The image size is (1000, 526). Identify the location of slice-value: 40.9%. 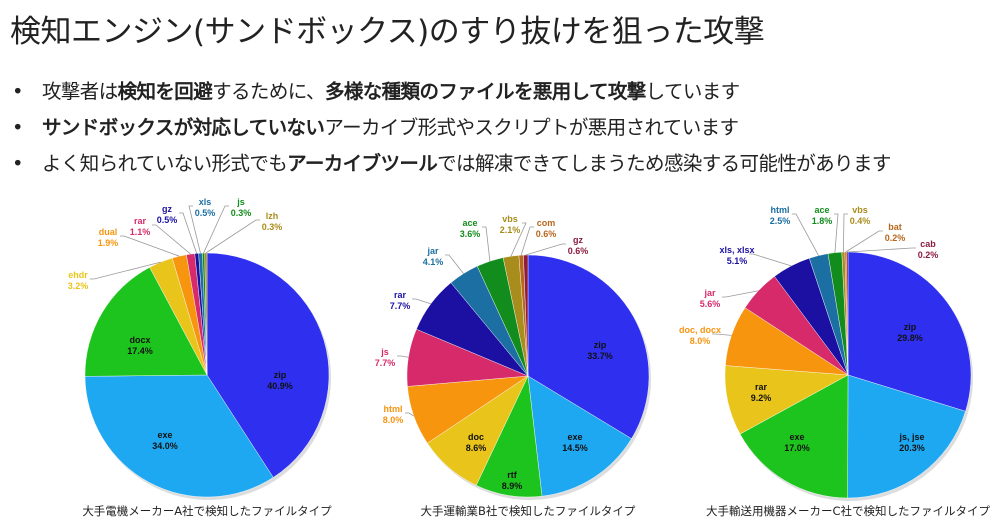
(280, 386).